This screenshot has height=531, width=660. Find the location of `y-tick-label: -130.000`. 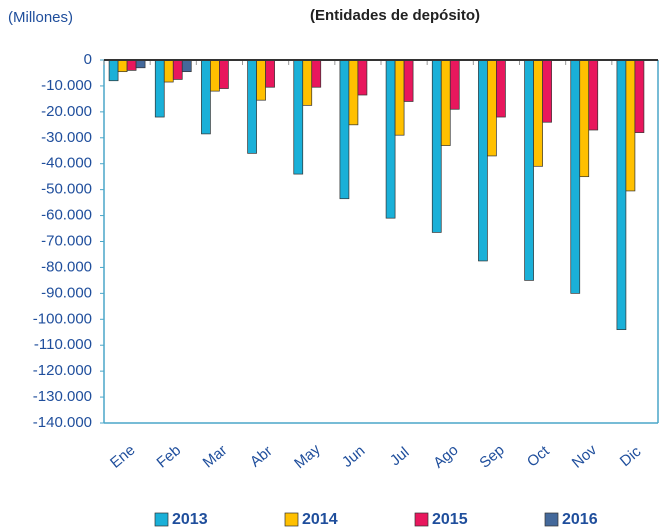

y-tick-label: -130.000 is located at coordinates (62, 396).